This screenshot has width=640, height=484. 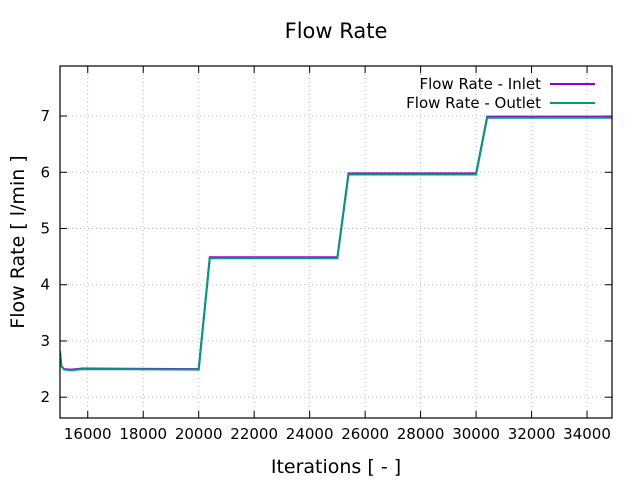 I want to click on y-tick-label: 7, so click(x=45, y=116).